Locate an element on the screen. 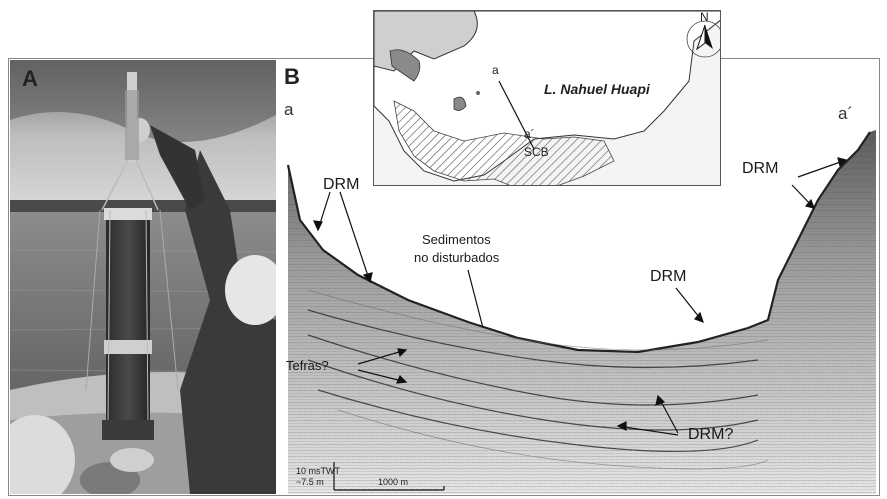  lake-shape is located at coordinates (547, 96).